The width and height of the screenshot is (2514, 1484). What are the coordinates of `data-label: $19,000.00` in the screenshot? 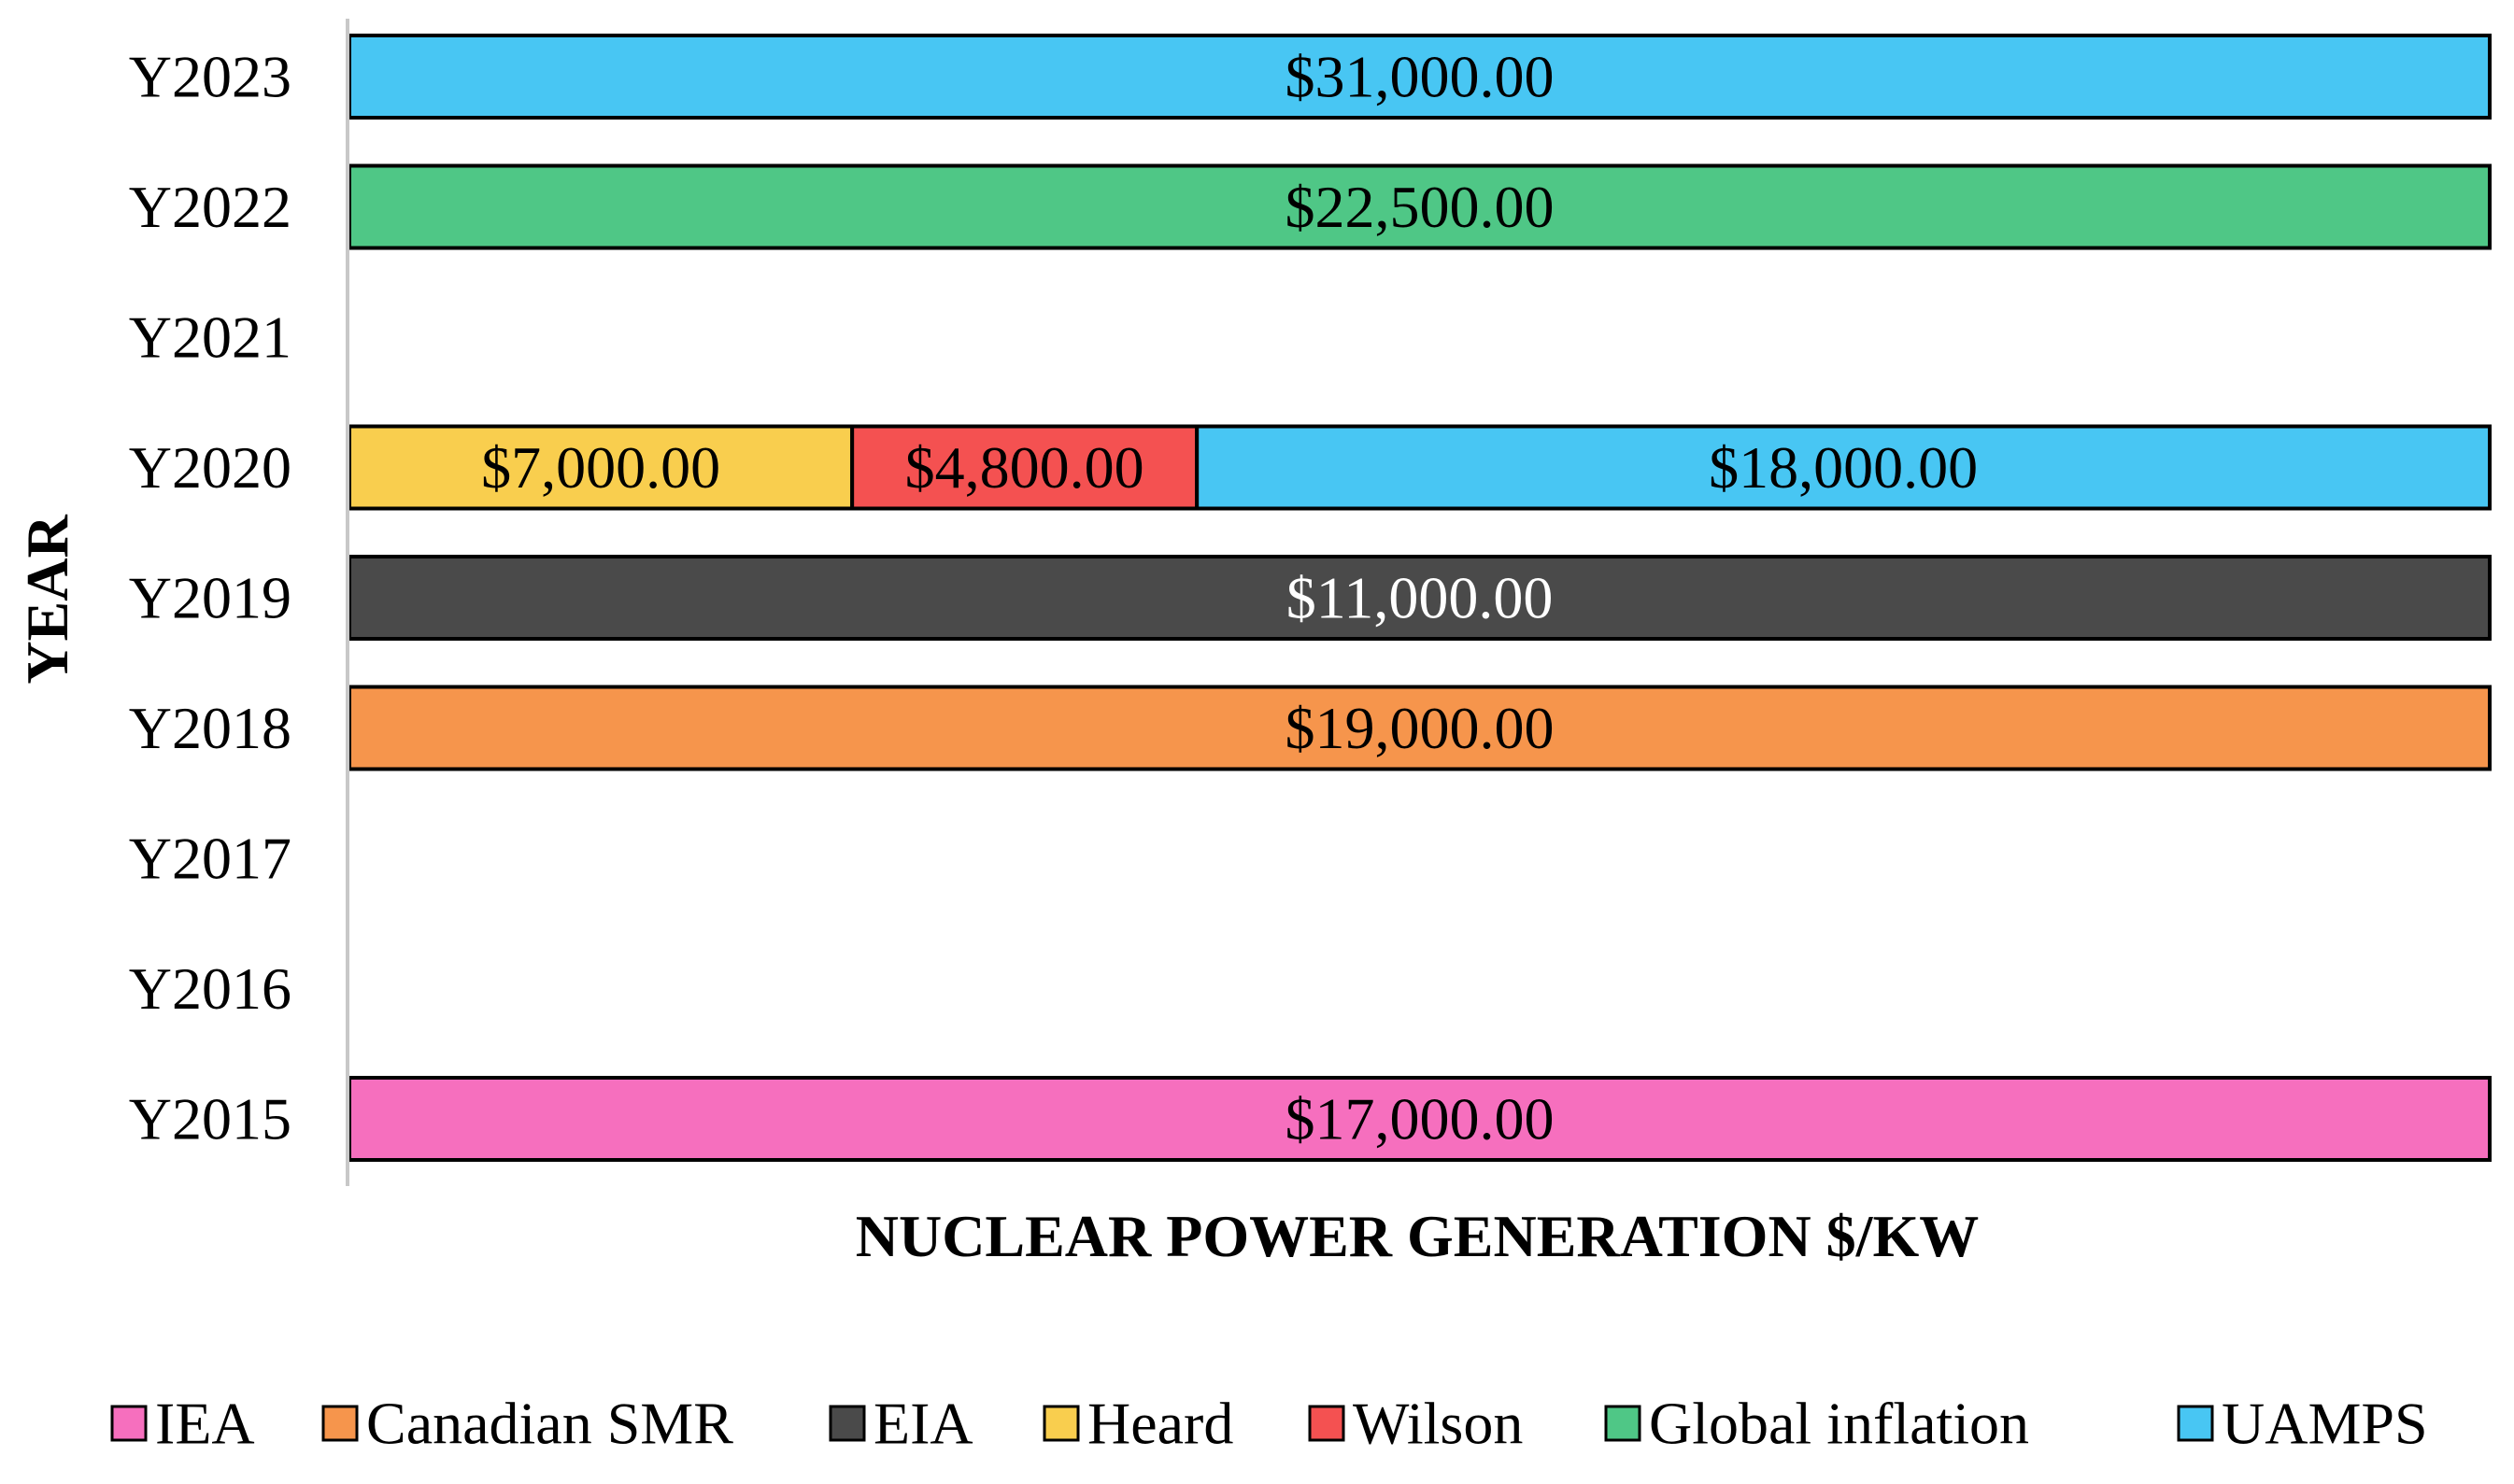 It's located at (1420, 728).